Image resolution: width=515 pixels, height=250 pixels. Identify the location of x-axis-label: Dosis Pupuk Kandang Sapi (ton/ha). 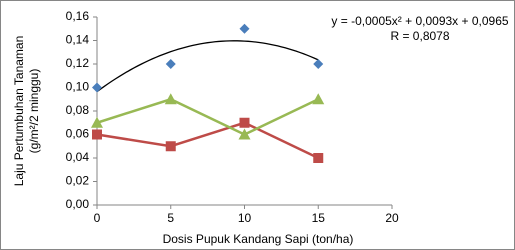
(258, 239).